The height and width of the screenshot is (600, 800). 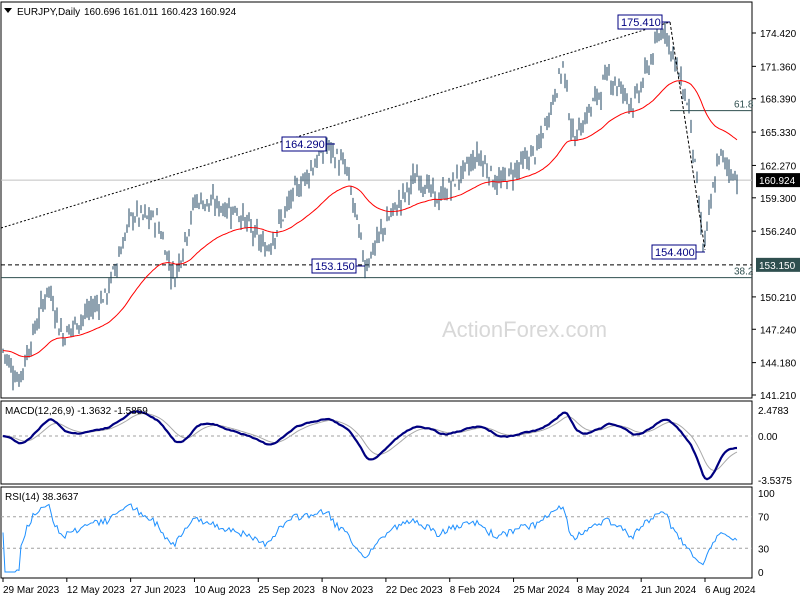 I want to click on macd-signal-line, so click(x=370, y=442).